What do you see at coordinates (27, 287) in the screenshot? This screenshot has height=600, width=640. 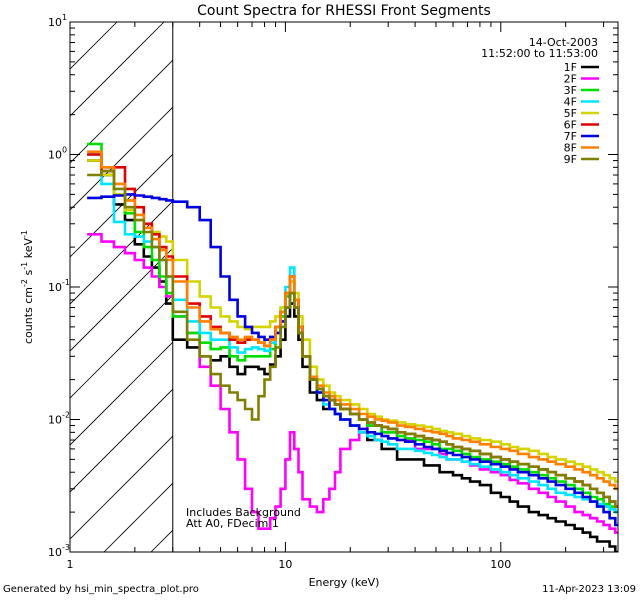 I see `y-axis-label: counts cm-2 s-1 keV-1` at bounding box center [27, 287].